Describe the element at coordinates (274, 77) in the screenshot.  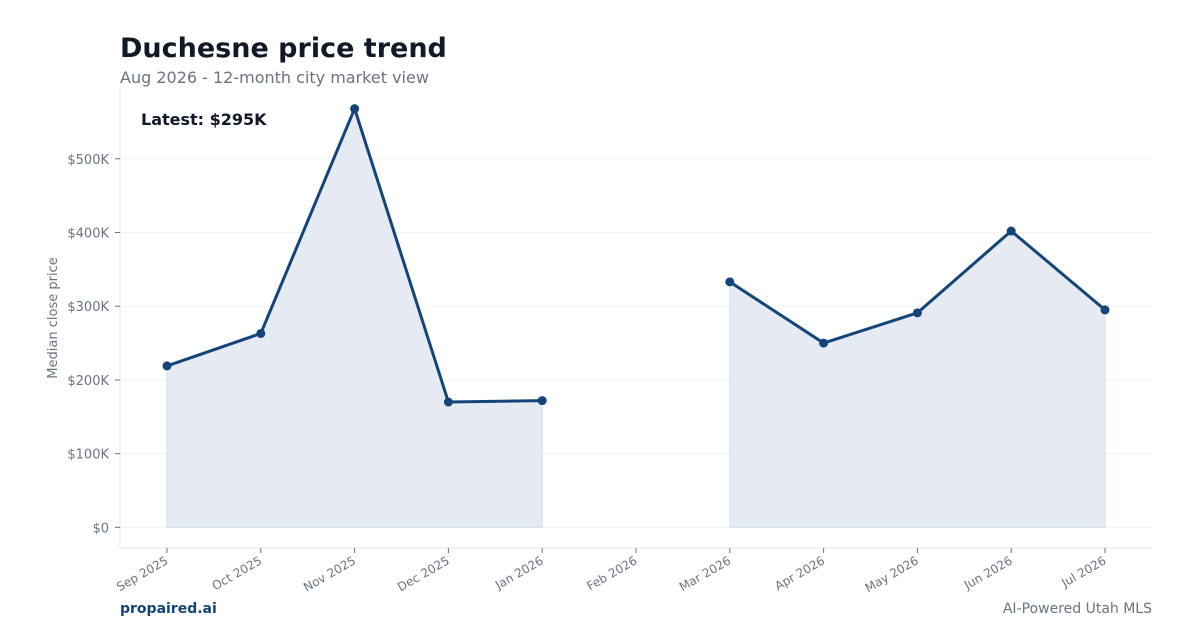
I see `chart-subtitle: Aug 2026 - 12-month city market view` at that location.